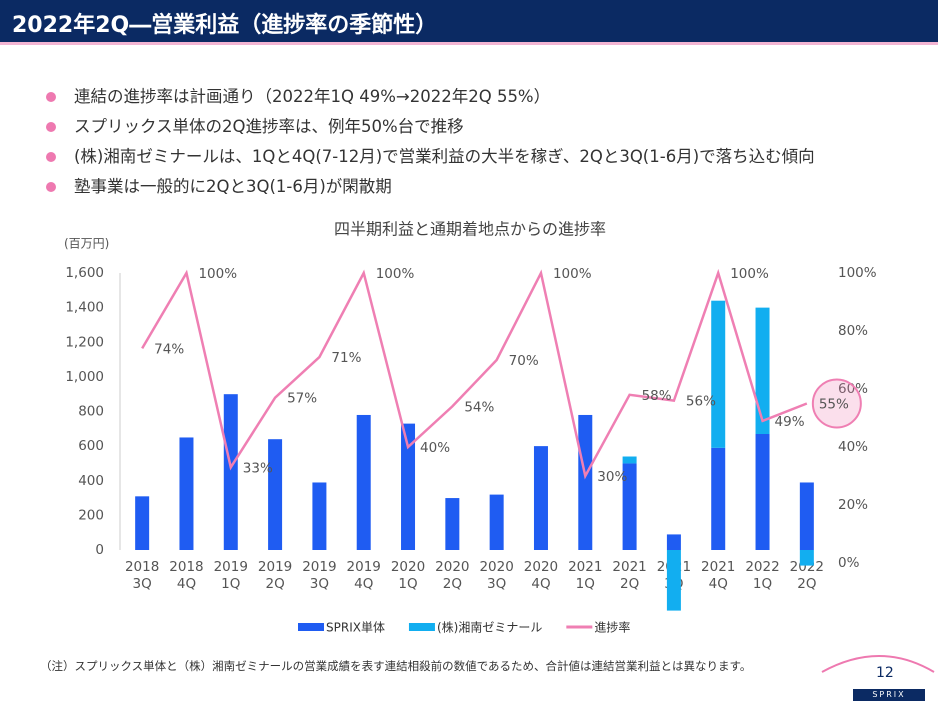 The image size is (938, 704). I want to click on legend-label: 進捗率, so click(612, 627).